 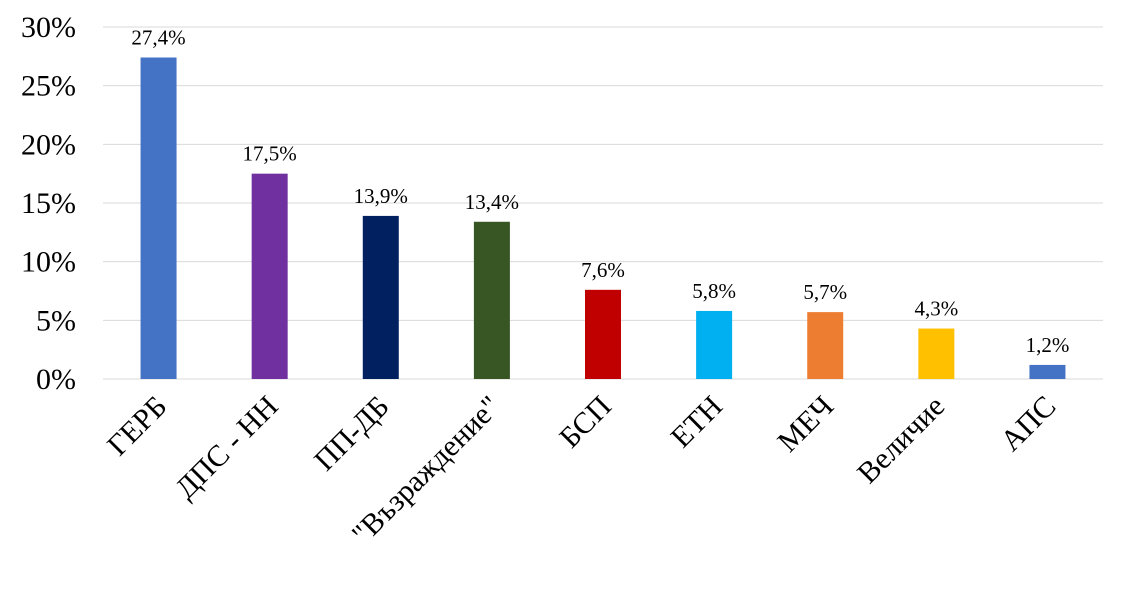 What do you see at coordinates (352, 434) in the screenshot?
I see `x-tick-label: ПП-ДБ` at bounding box center [352, 434].